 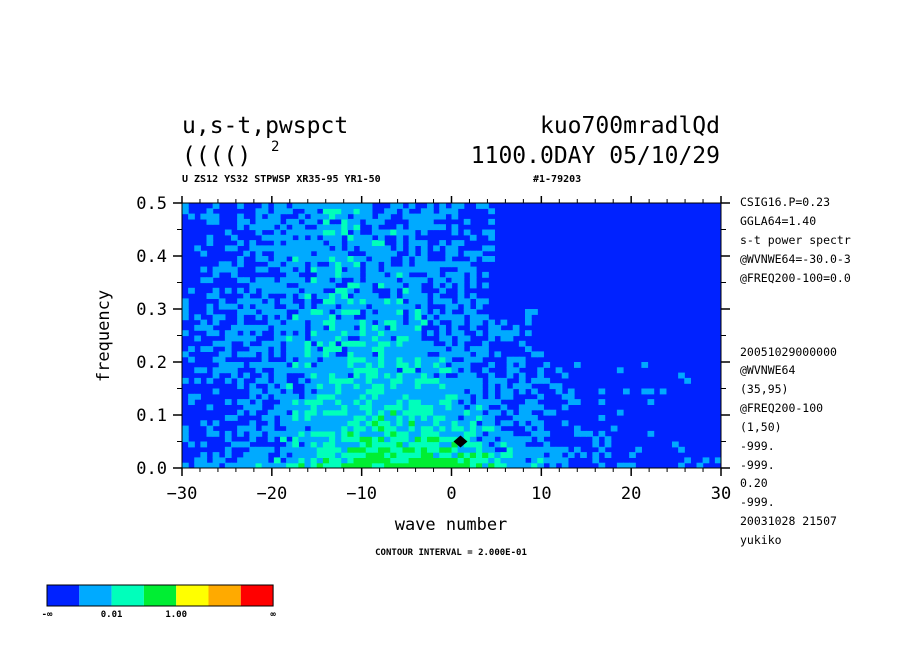 I want to click on right-annotation-line: GGLA64=1.40, so click(x=778, y=221).